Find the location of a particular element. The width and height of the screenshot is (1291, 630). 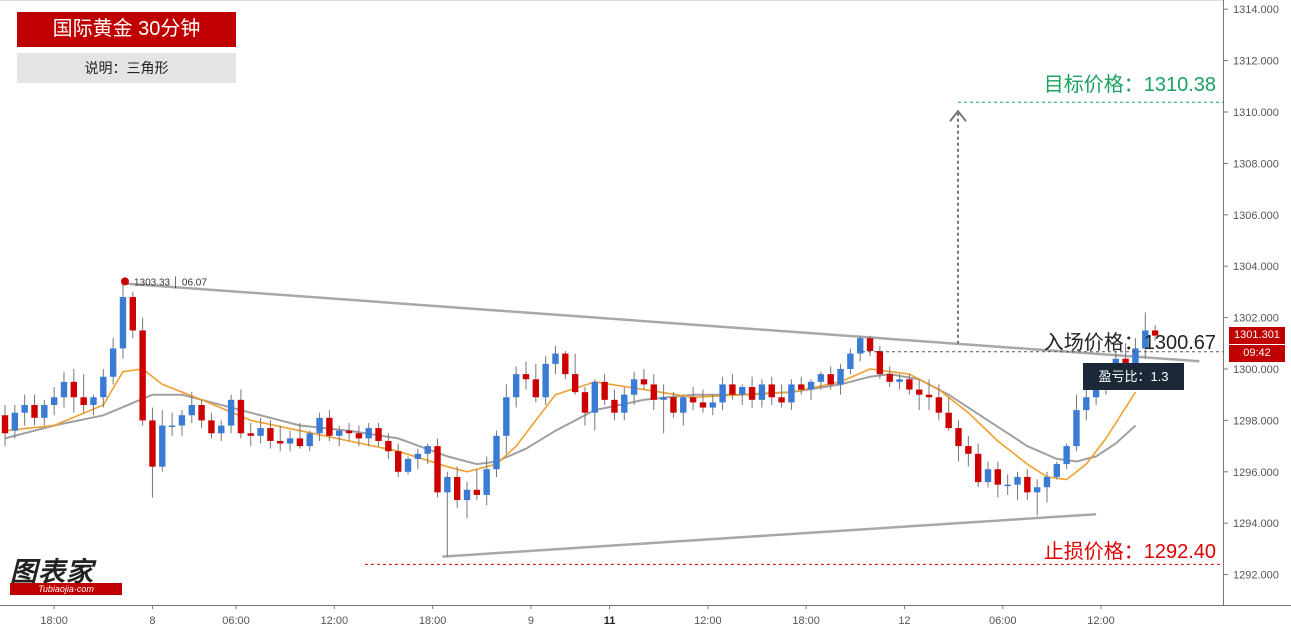

x-tick-label: 8 is located at coordinates (152, 621).